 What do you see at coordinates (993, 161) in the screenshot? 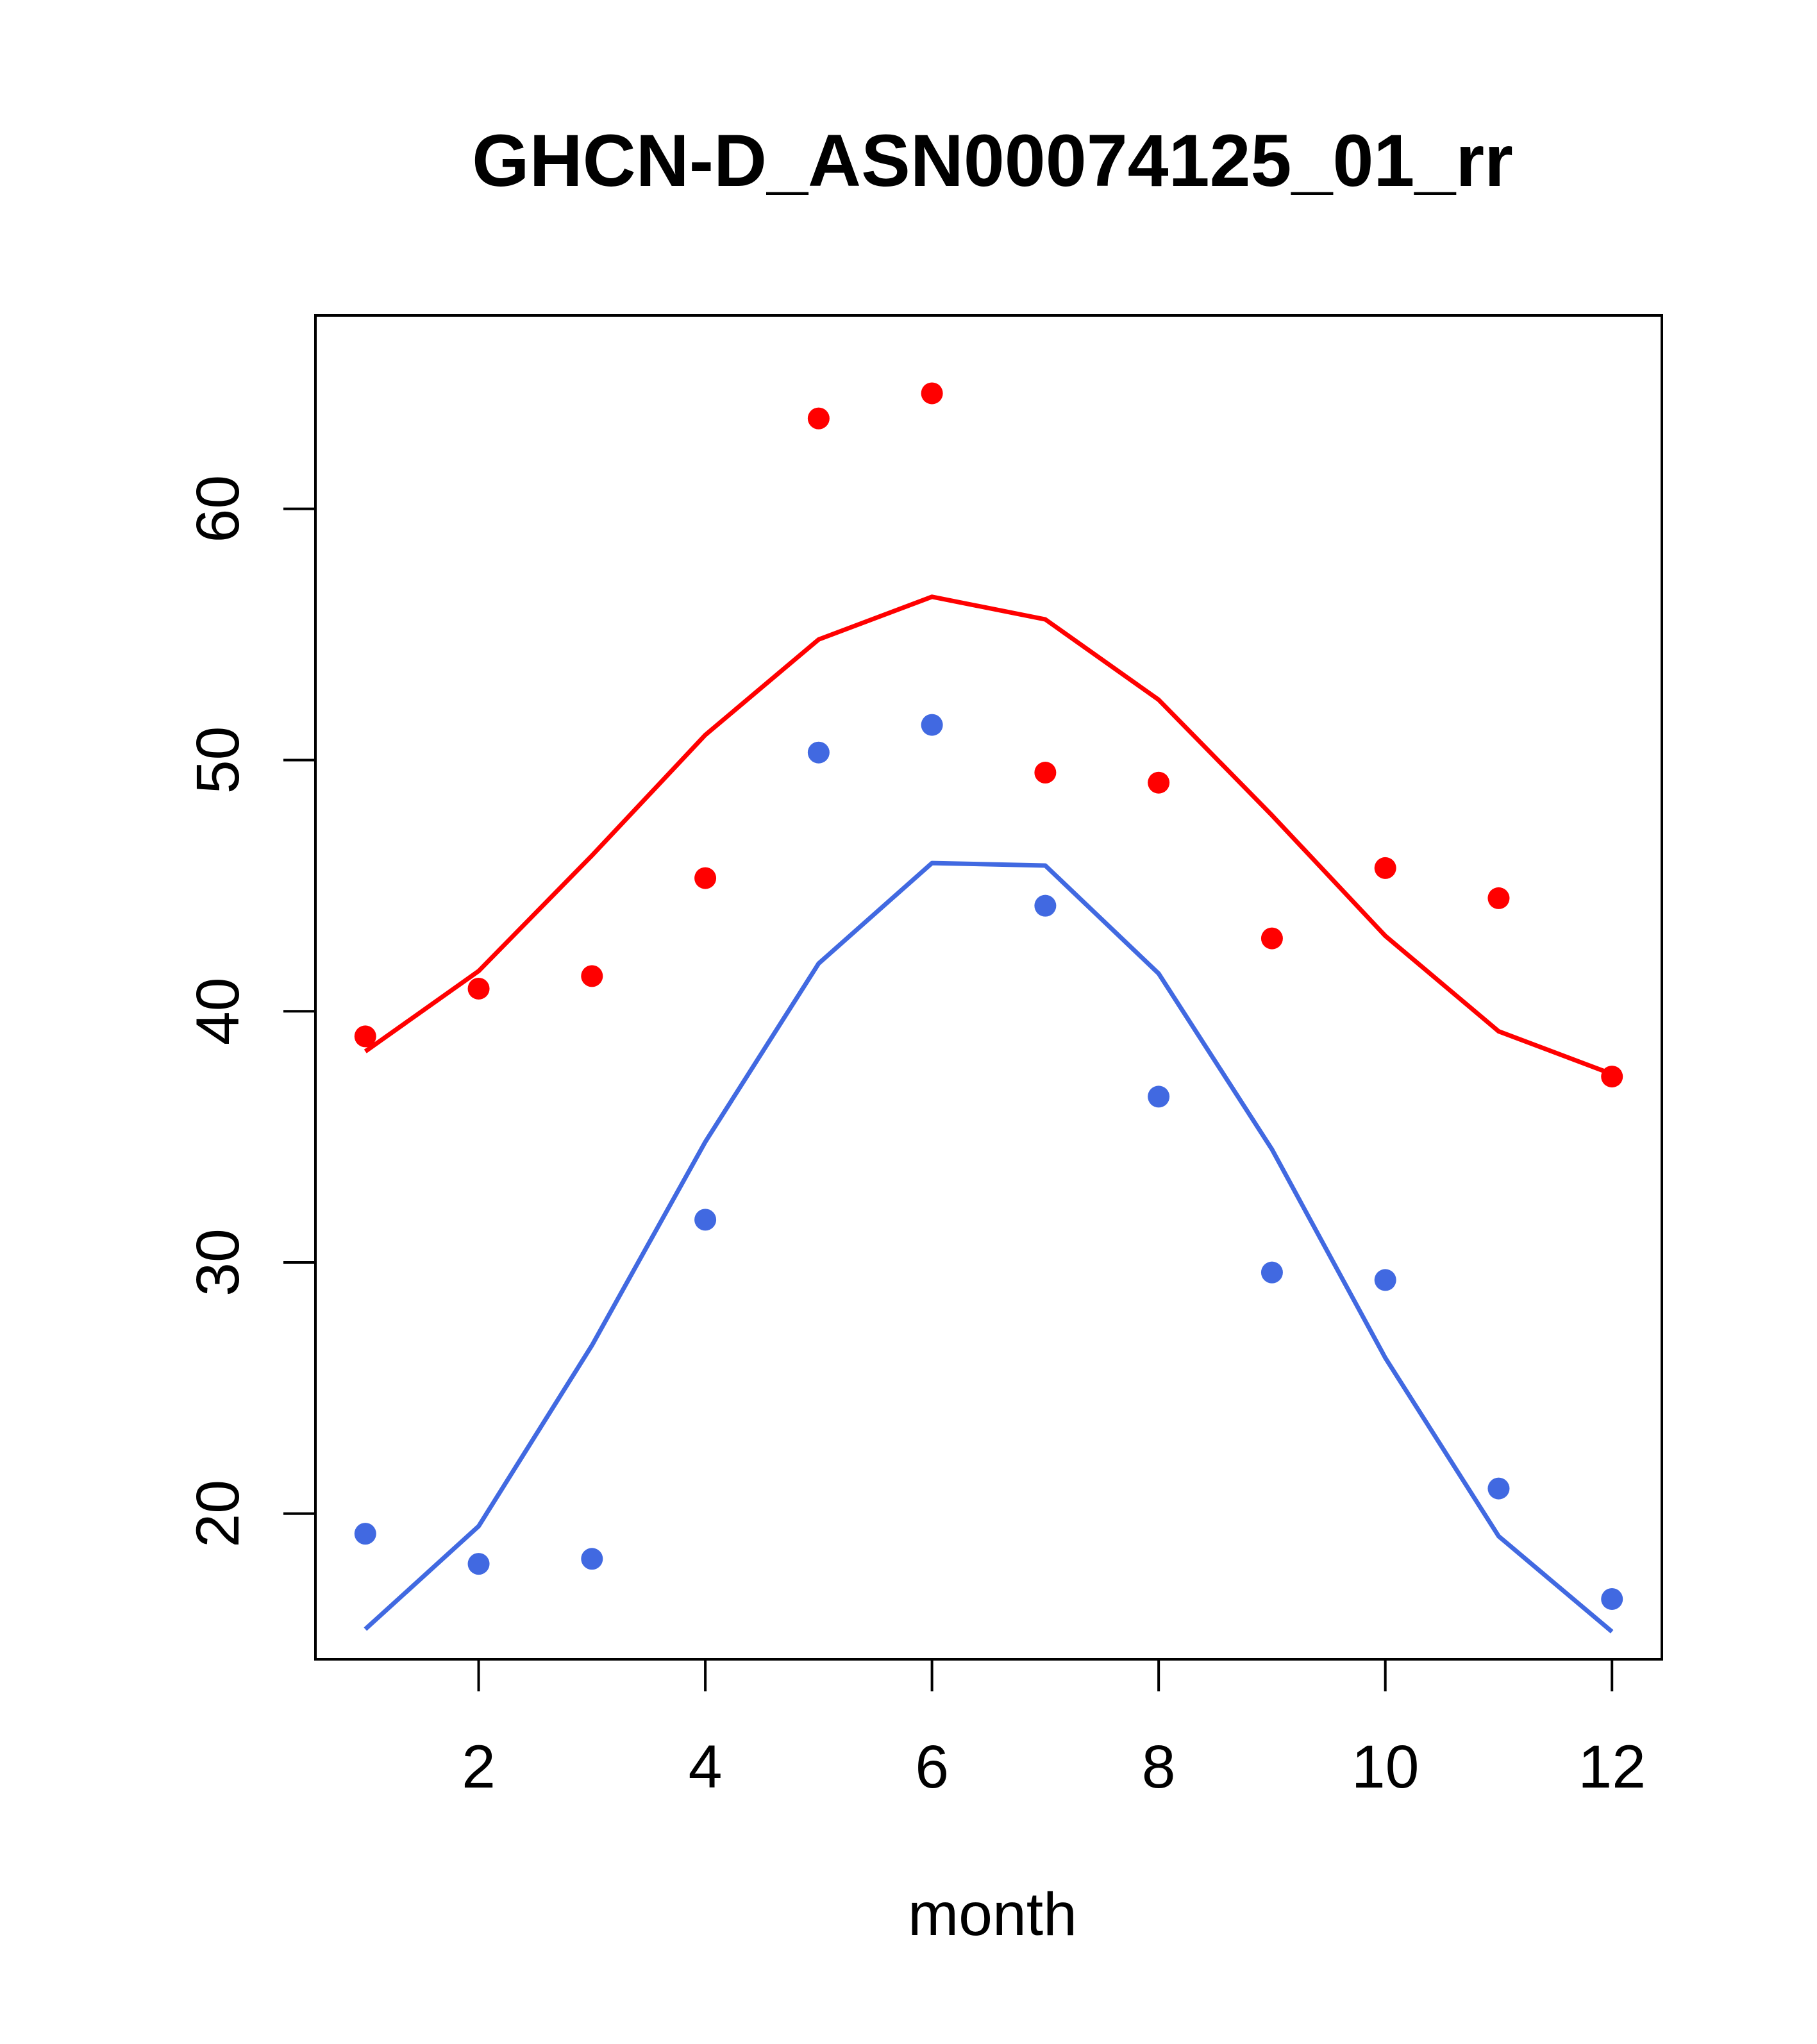
I see `chart-title: GHCN-D_ASN00074125_01_rr` at bounding box center [993, 161].